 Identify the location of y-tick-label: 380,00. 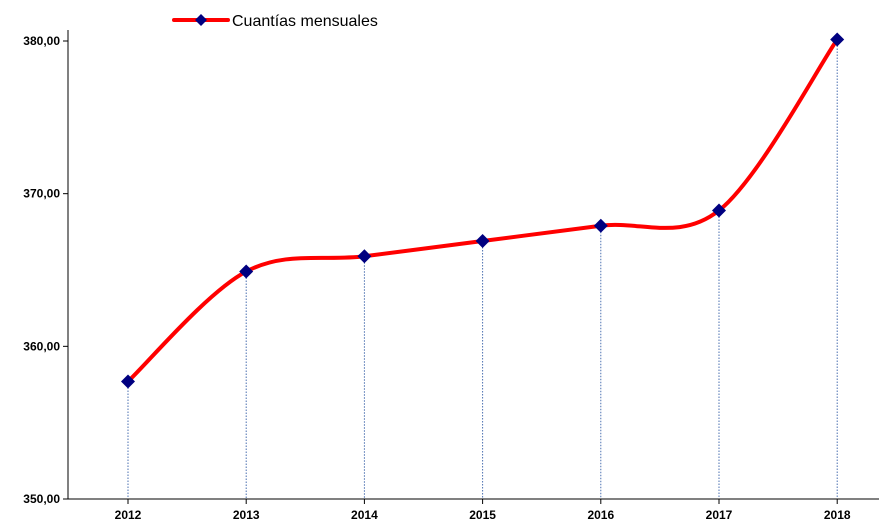
(41, 41).